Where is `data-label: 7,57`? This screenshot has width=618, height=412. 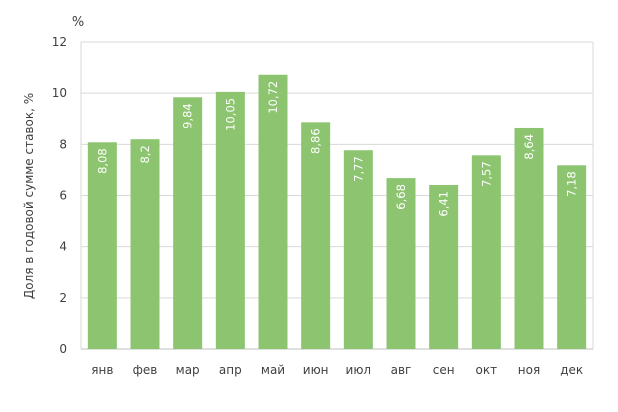 data-label: 7,57 is located at coordinates (486, 174).